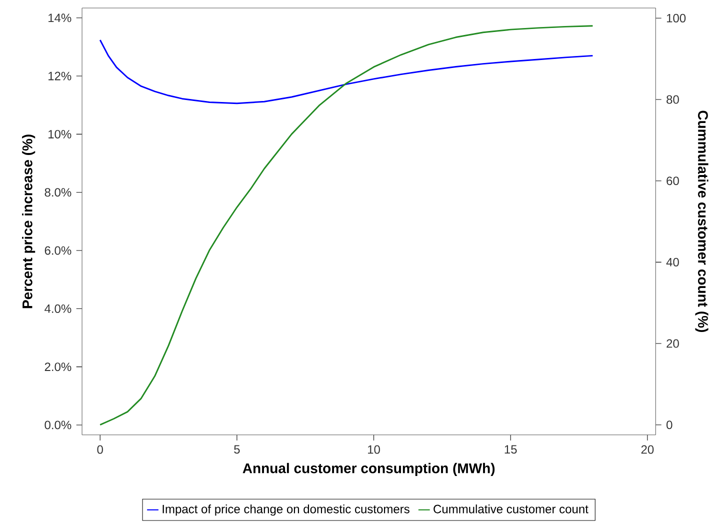 This screenshot has height=531, width=727. What do you see at coordinates (368, 469) in the screenshot?
I see `x-axis-title: Annual customer consumption (MWh)` at bounding box center [368, 469].